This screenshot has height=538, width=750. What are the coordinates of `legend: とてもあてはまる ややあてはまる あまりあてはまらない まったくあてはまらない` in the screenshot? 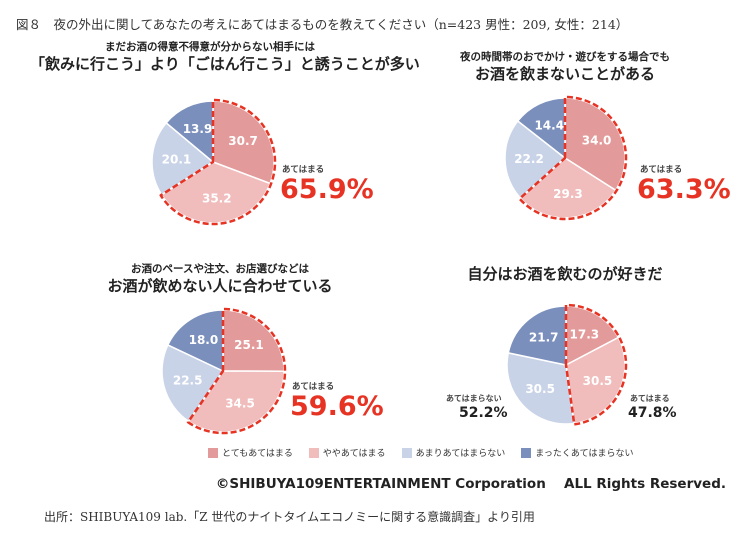 It's located at (438, 452).